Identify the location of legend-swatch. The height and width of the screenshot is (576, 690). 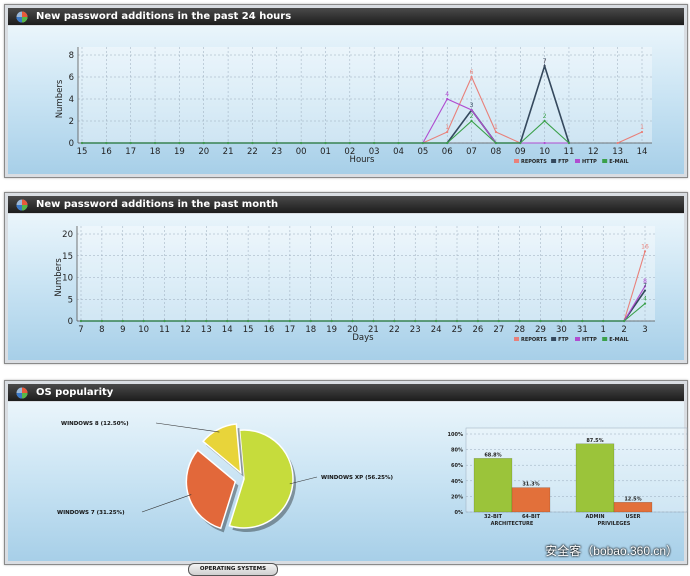
(554, 161).